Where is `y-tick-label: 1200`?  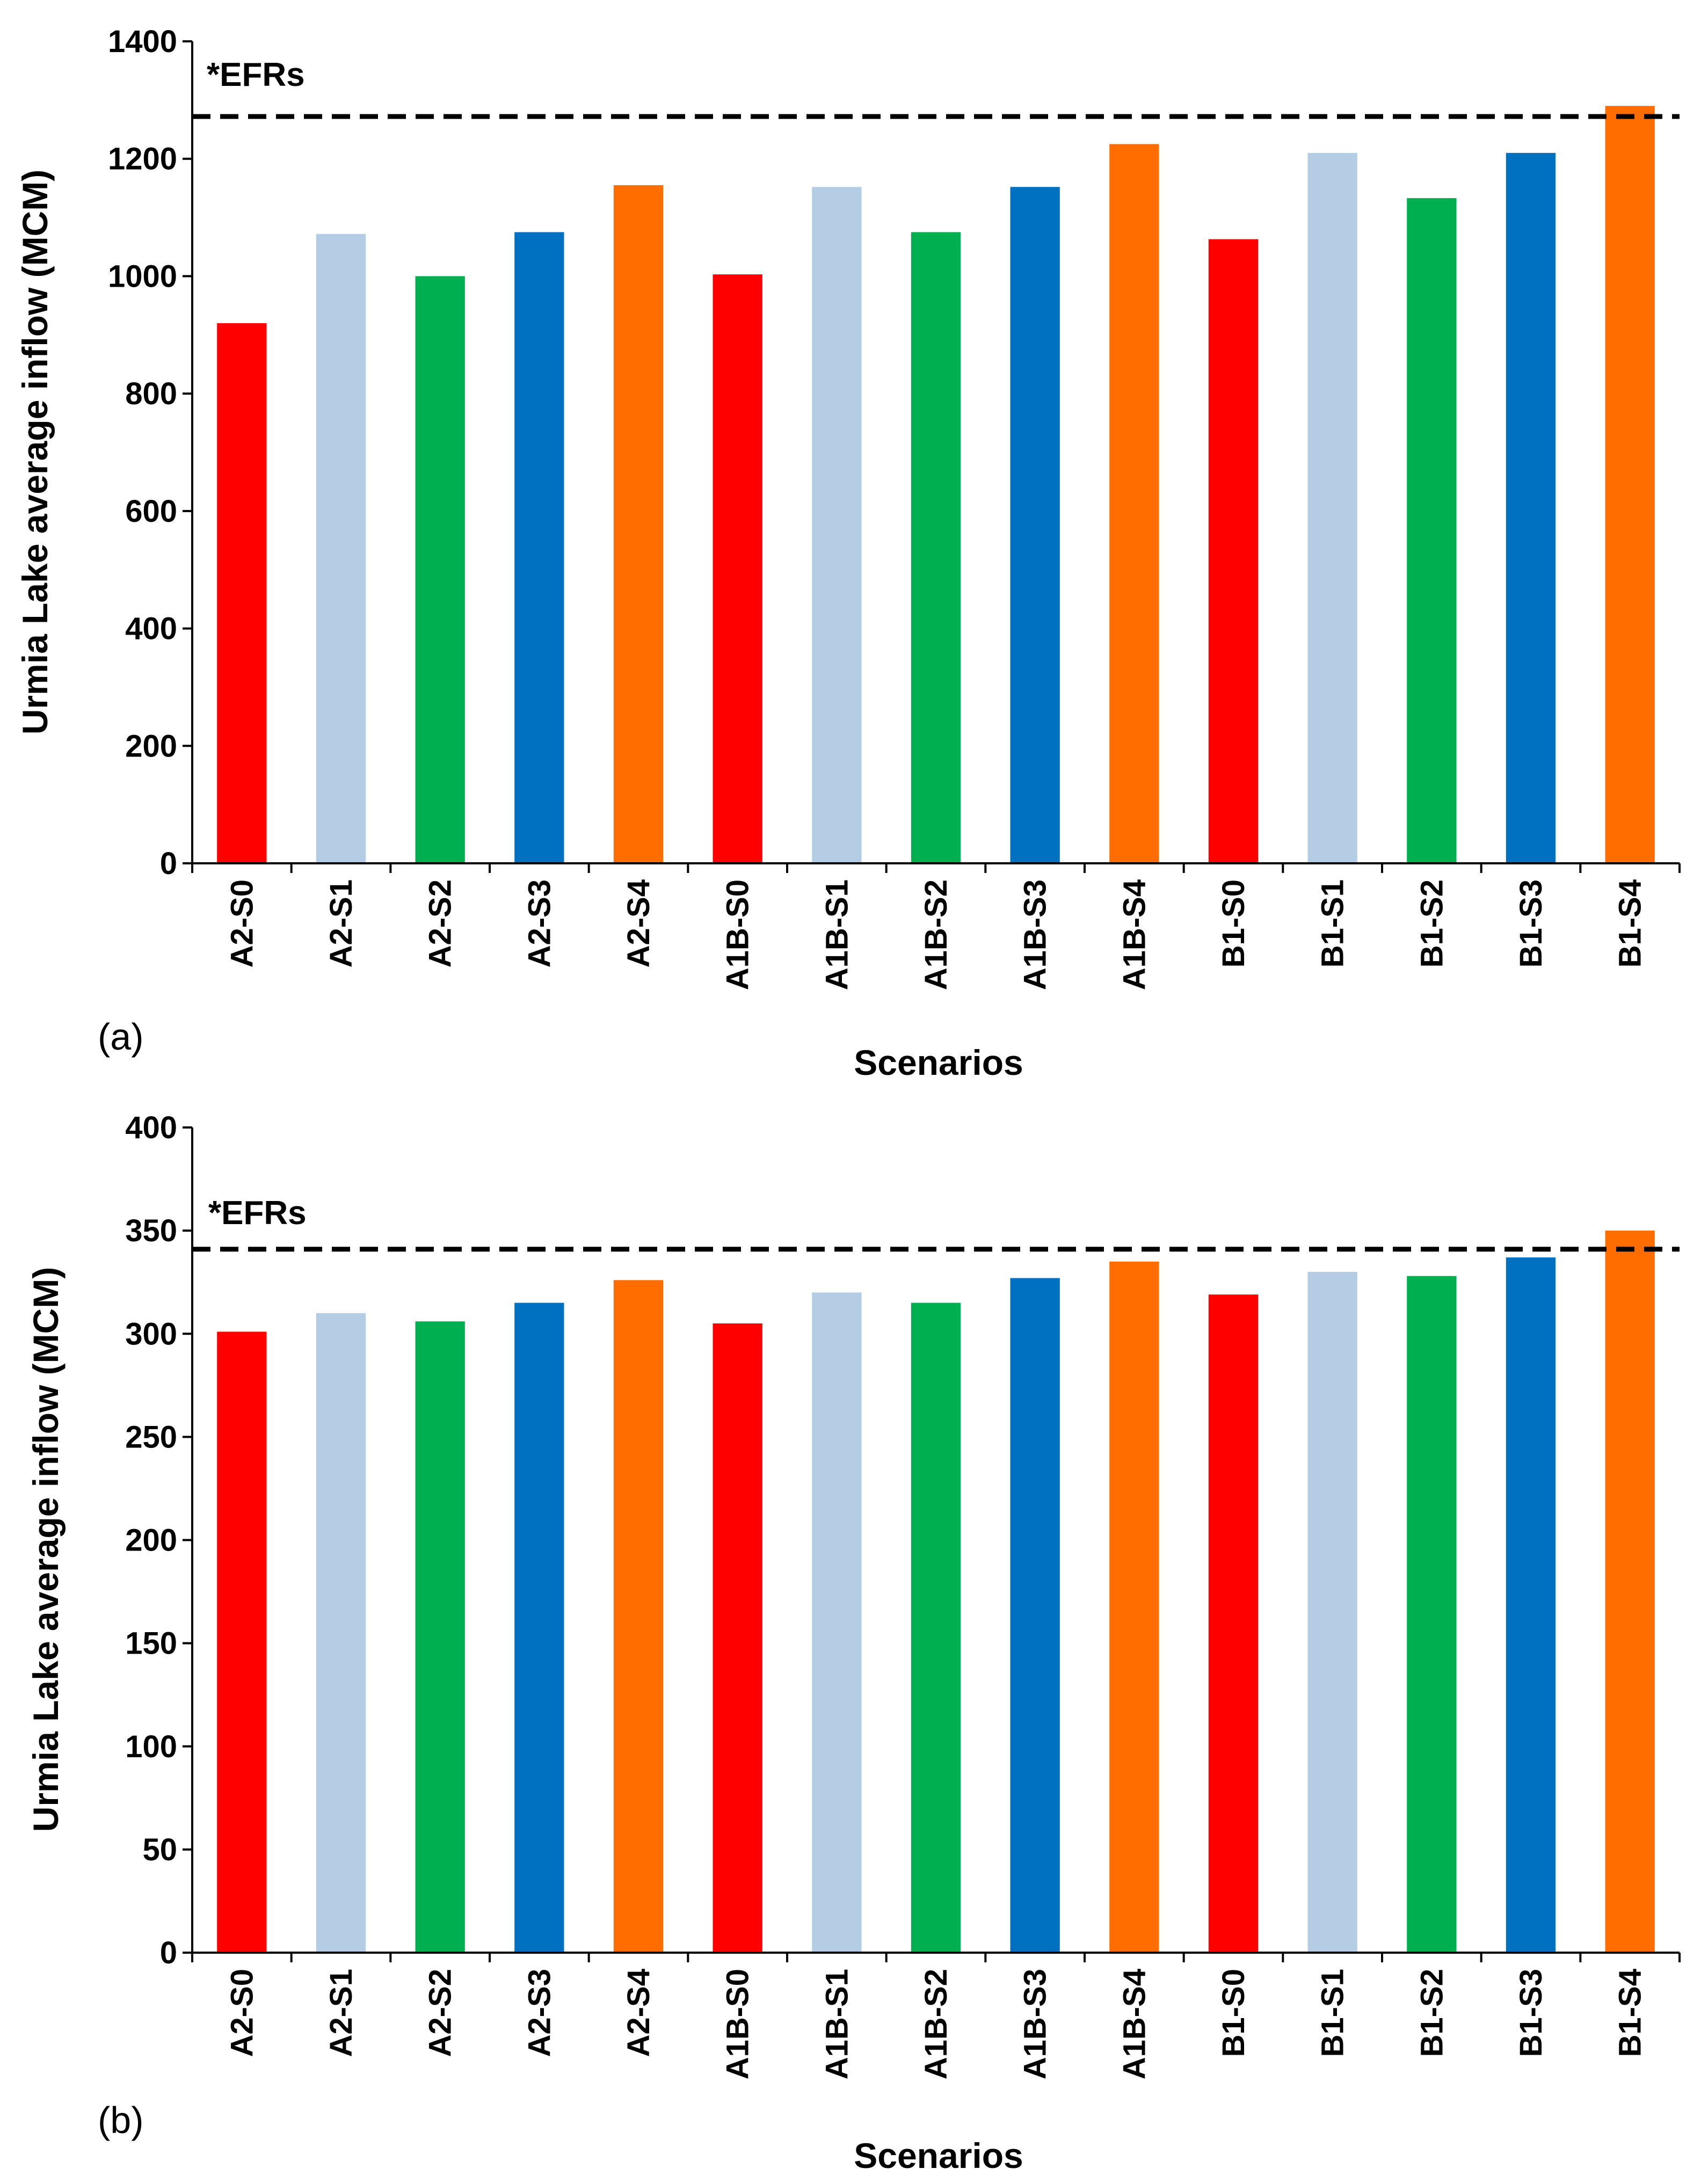
y-tick-label: 1200 is located at coordinates (142, 160).